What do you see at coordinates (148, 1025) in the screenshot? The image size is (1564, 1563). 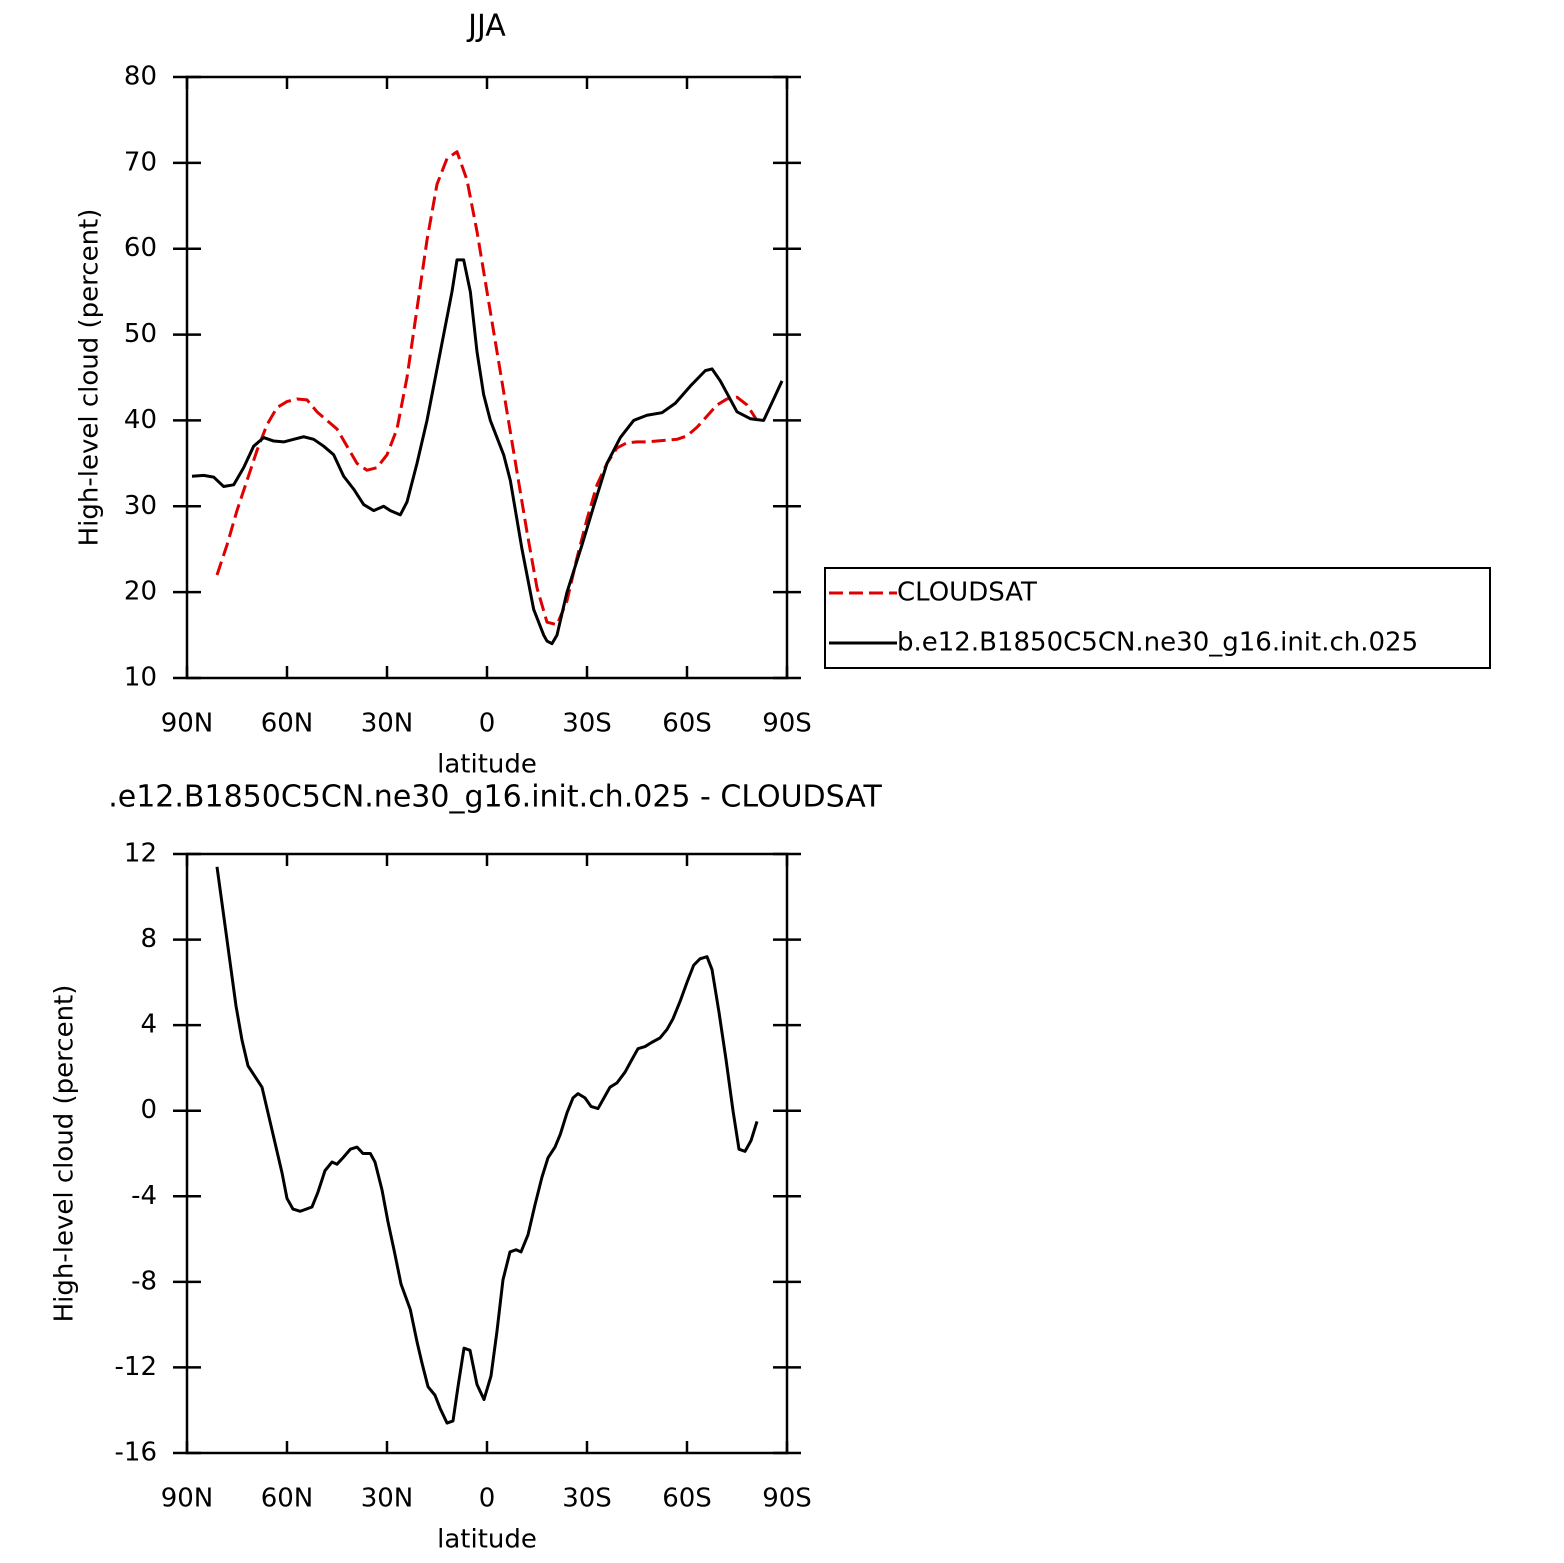 I see `y-tick-label: 4` at bounding box center [148, 1025].